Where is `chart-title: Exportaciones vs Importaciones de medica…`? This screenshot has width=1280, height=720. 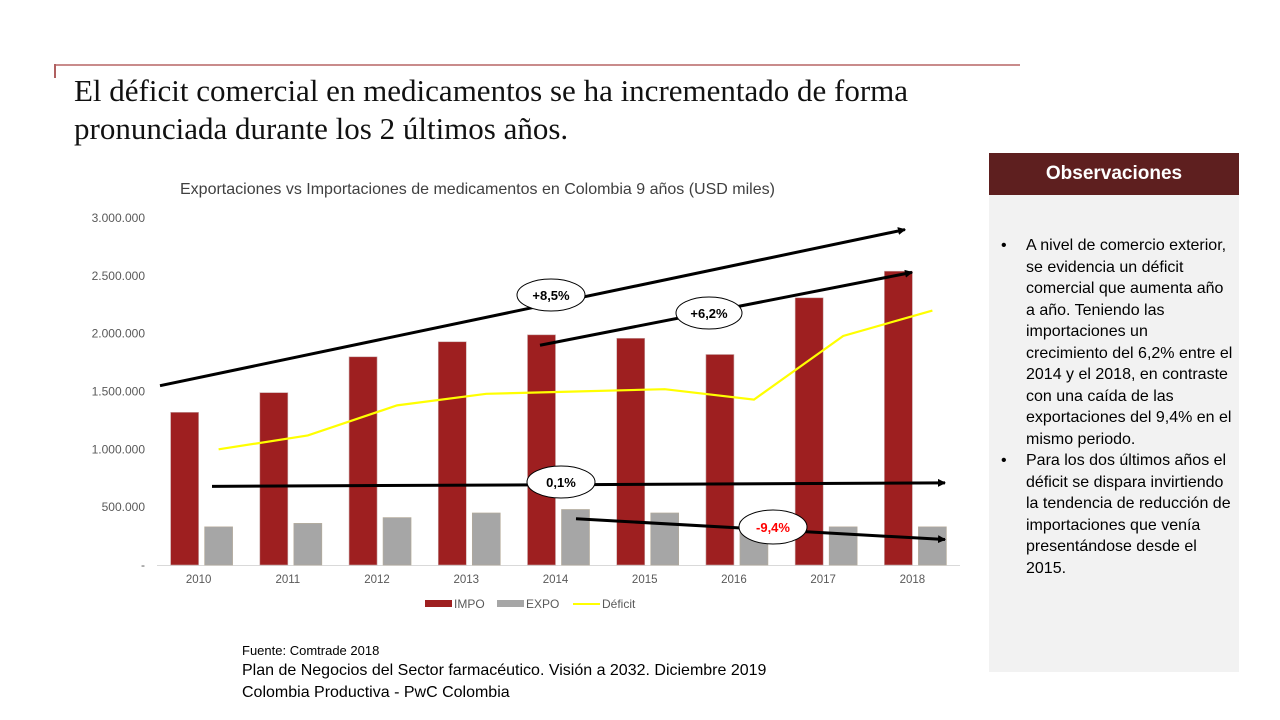 chart-title: Exportaciones vs Importaciones de medica… is located at coordinates (477, 189).